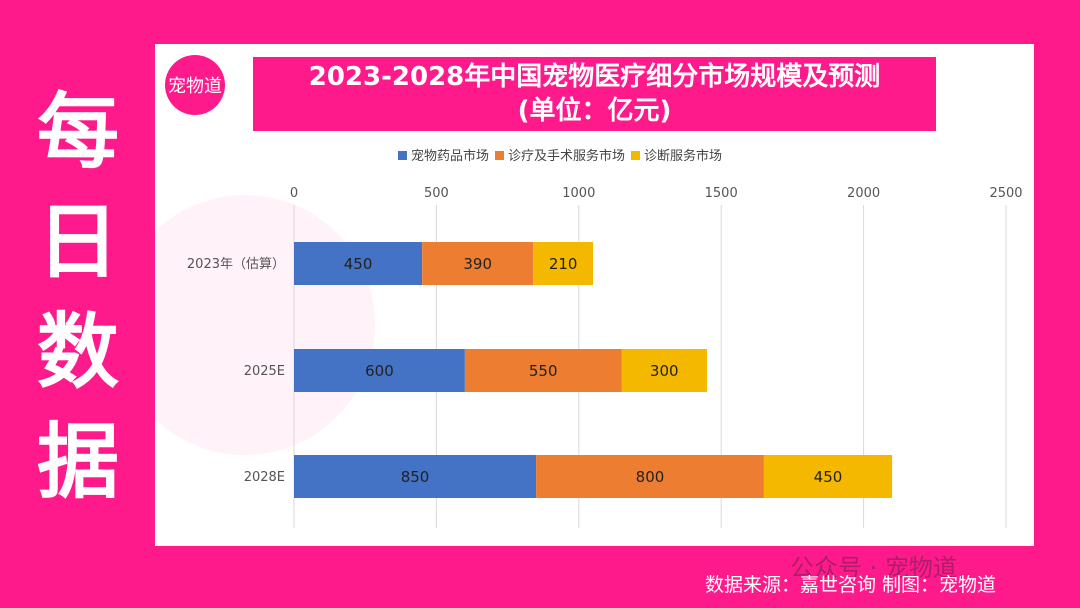  Describe the element at coordinates (77, 242) in the screenshot. I see `side-char: 日` at that location.